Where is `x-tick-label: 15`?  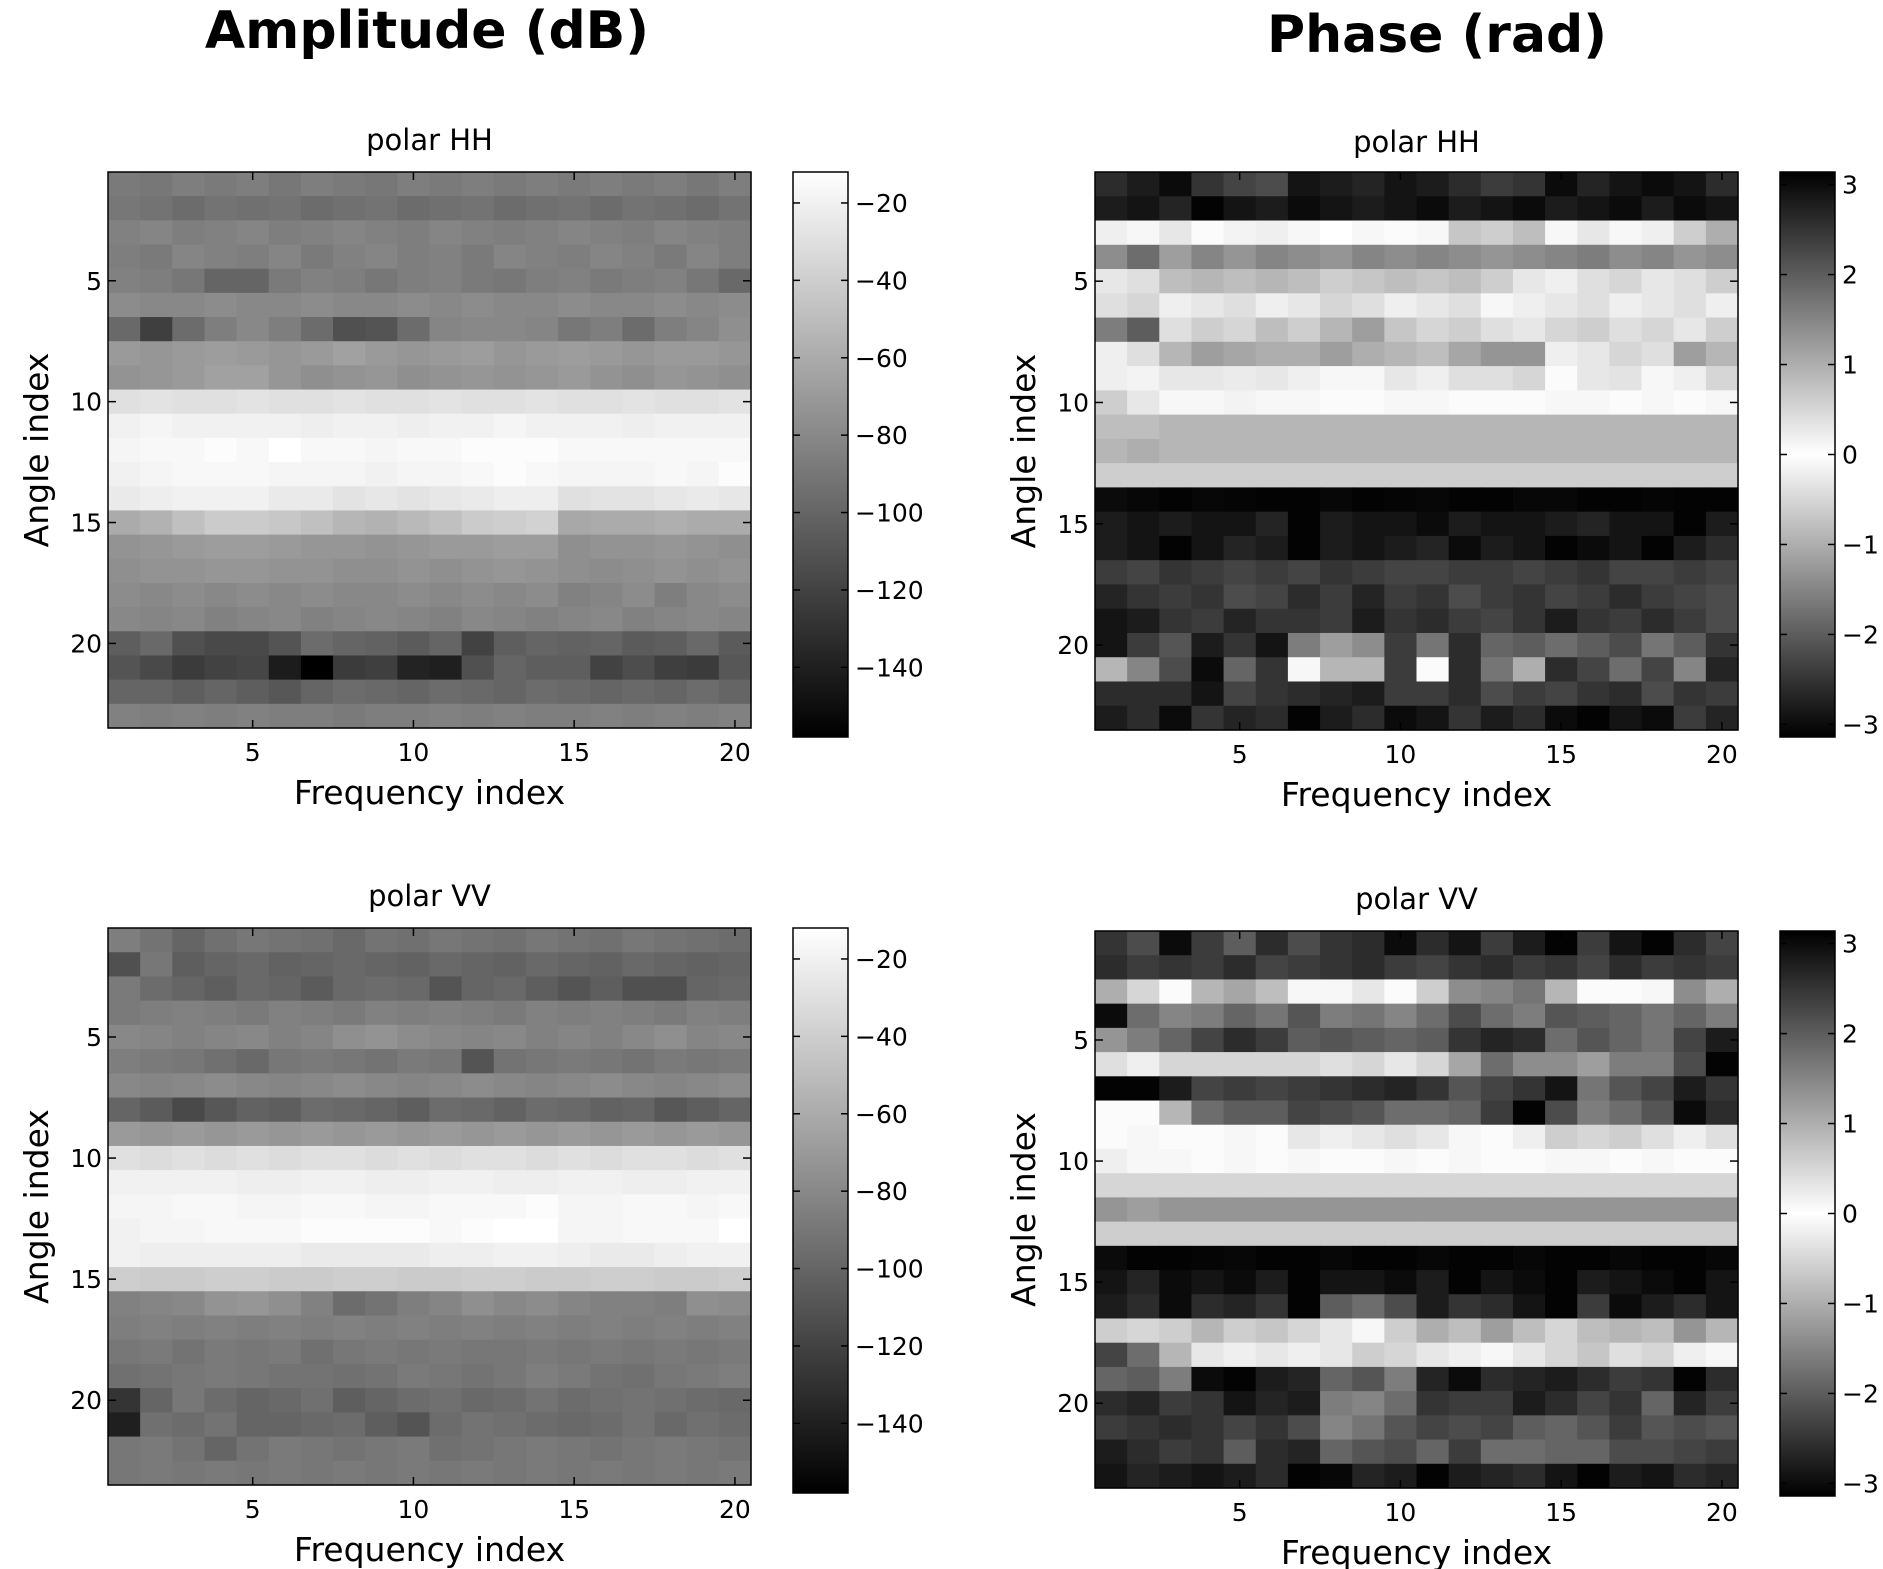 x-tick-label: 15 is located at coordinates (1561, 754).